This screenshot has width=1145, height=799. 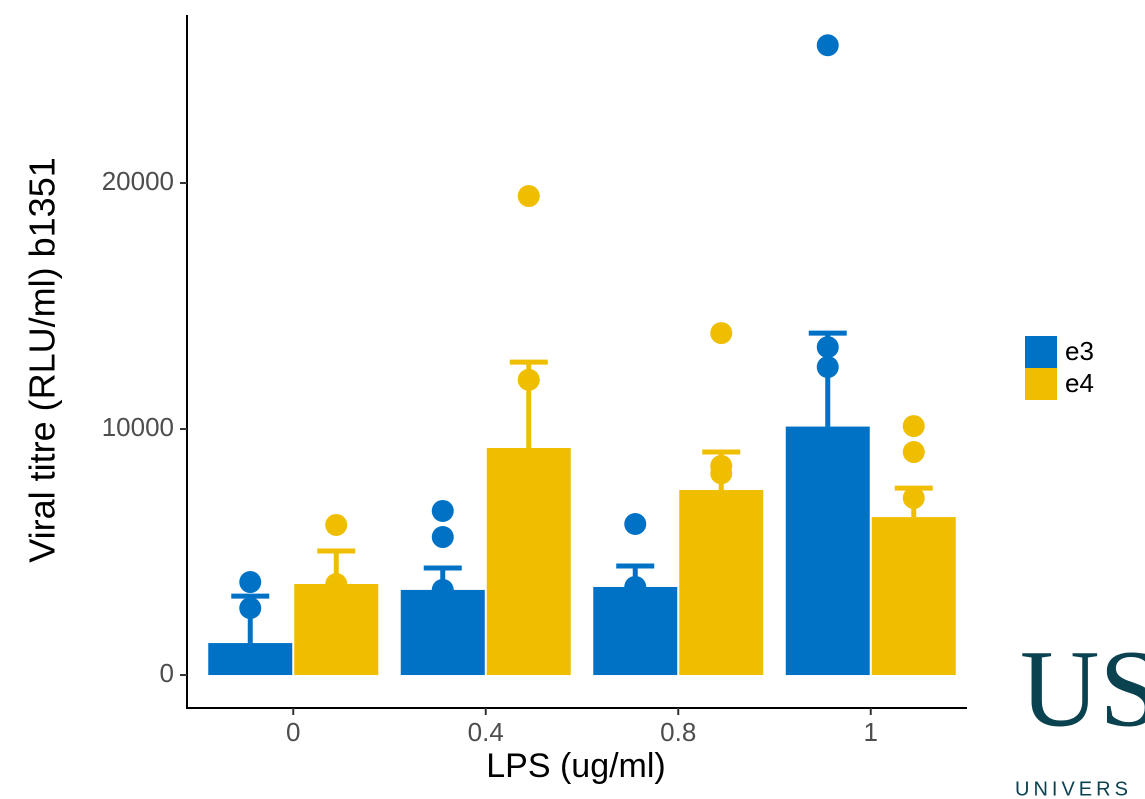 What do you see at coordinates (1079, 351) in the screenshot?
I see `legend-label: e3` at bounding box center [1079, 351].